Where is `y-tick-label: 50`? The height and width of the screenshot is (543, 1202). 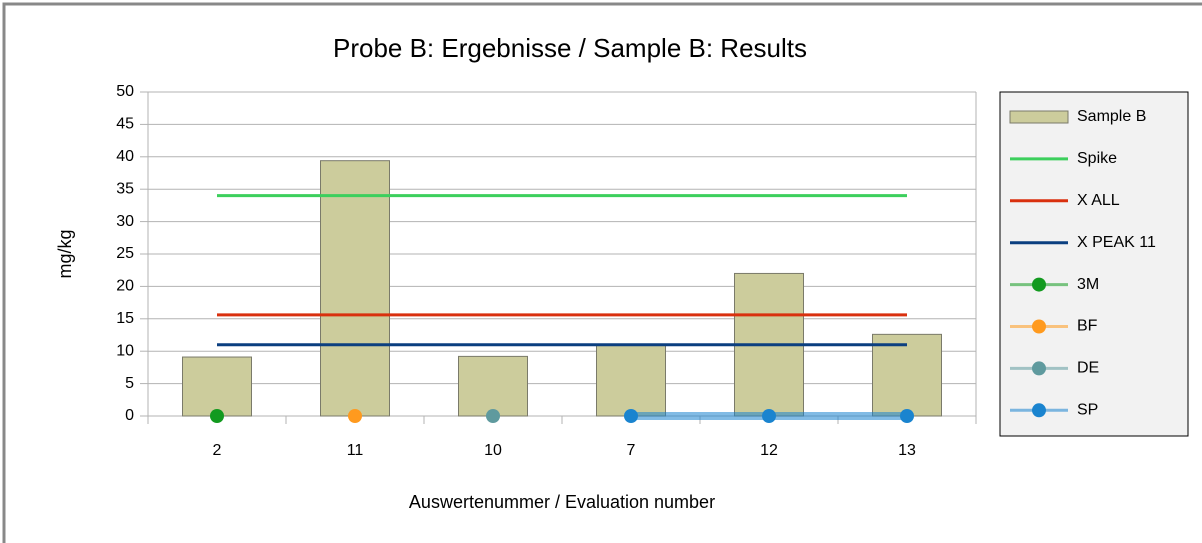 y-tick-label: 50 is located at coordinates (125, 91).